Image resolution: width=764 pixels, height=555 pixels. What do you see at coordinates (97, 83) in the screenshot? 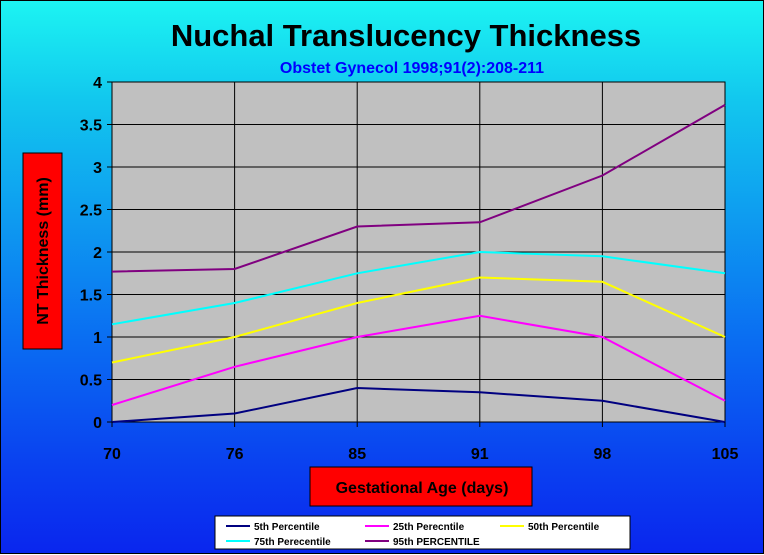
I see `y-tick-label: 4` at bounding box center [97, 83].